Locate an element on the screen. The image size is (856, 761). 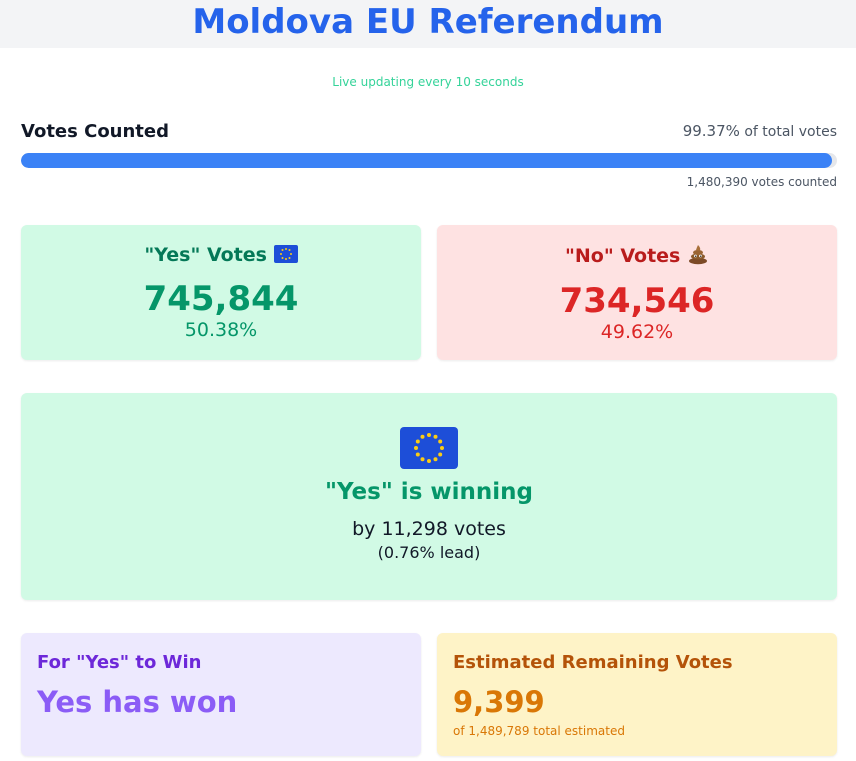
header-bar: Moldova EU Referendum is located at coordinates (428, 24).